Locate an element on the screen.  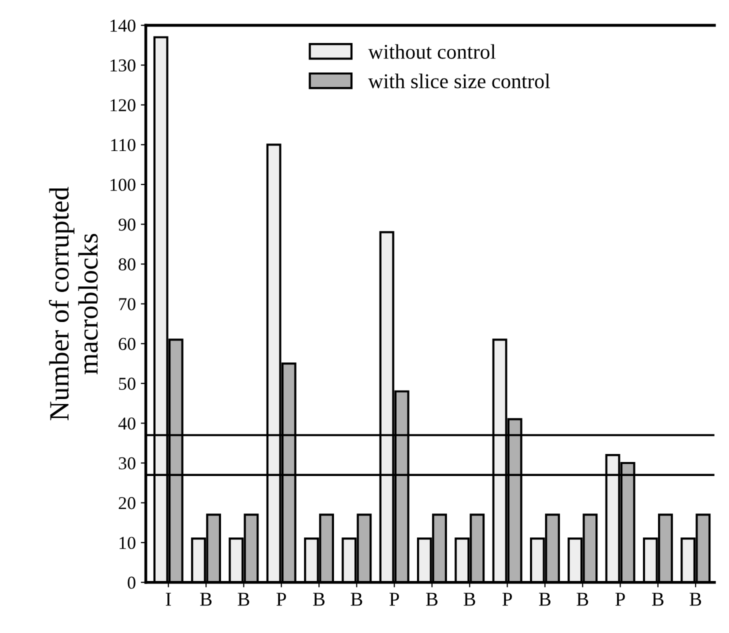
y-tick-label: 70 is located at coordinates (127, 304).